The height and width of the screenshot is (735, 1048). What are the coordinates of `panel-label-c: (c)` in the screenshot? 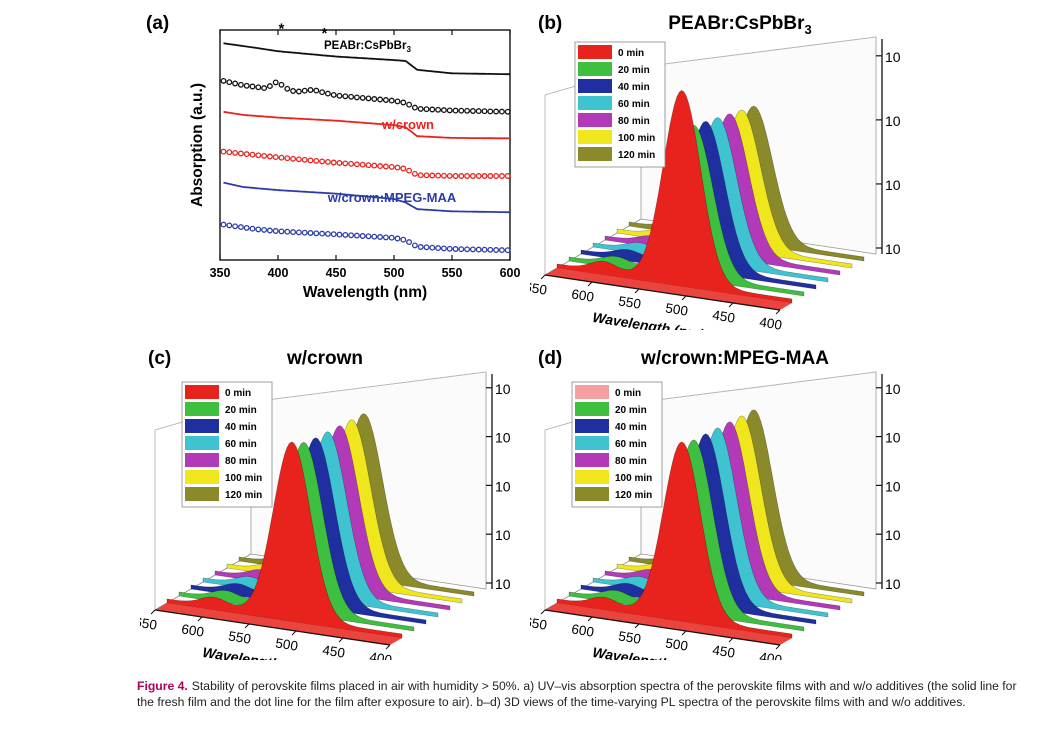 It's located at (159, 358).